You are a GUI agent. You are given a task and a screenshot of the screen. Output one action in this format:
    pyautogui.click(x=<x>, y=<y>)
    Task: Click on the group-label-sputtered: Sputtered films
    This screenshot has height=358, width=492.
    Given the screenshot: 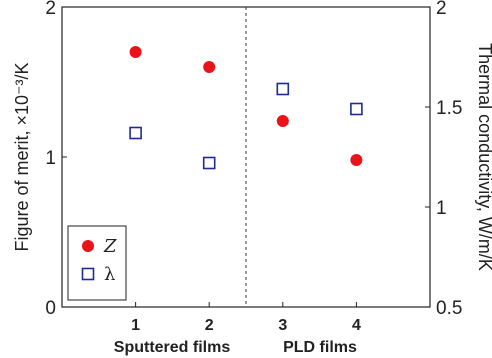 What is the action you would take?
    pyautogui.click(x=172, y=347)
    